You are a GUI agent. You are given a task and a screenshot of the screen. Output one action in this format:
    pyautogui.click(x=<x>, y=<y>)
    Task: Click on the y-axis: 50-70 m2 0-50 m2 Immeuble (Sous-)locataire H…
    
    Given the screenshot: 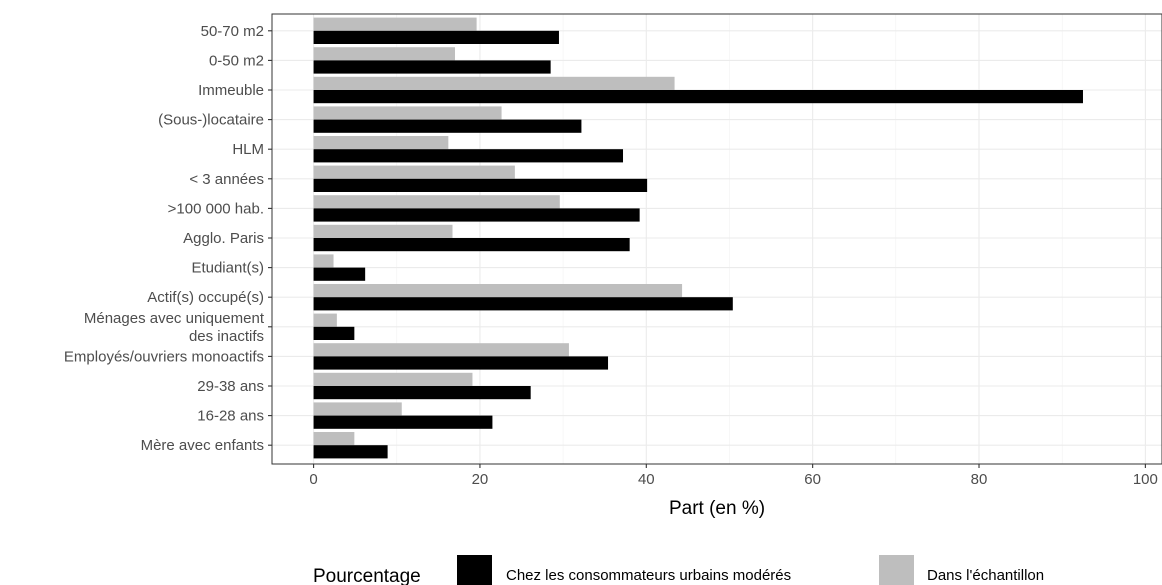 What is the action you would take?
    pyautogui.click(x=168, y=238)
    